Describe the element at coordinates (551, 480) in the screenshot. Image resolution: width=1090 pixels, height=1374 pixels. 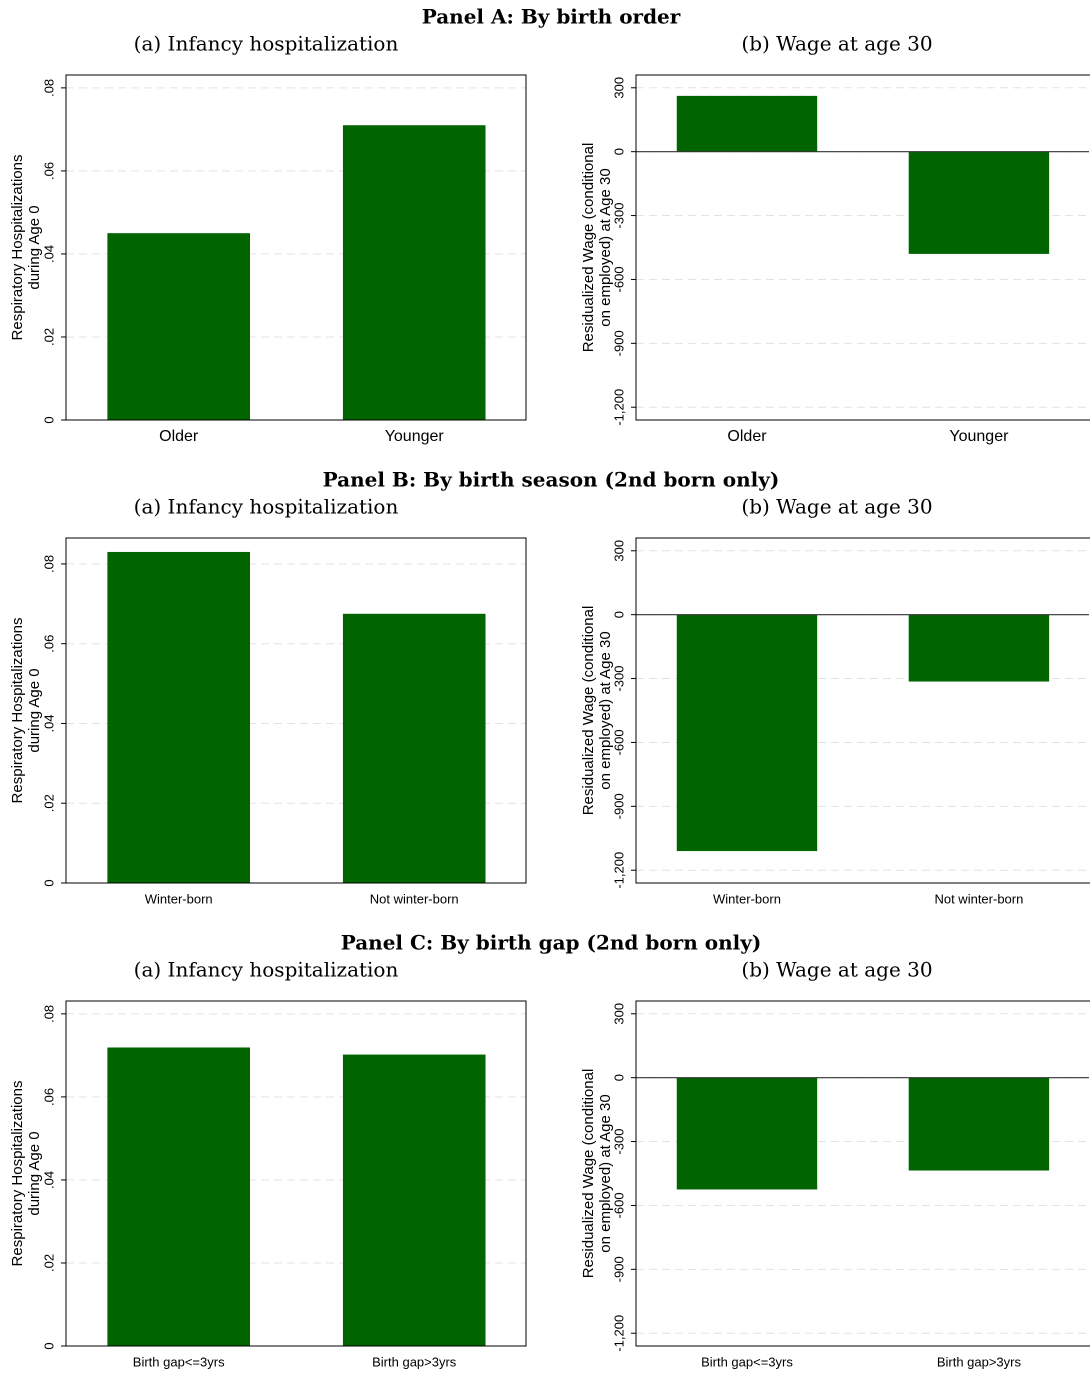
I see `panel-title: Panel B: By birth season (2nd born only)` at that location.